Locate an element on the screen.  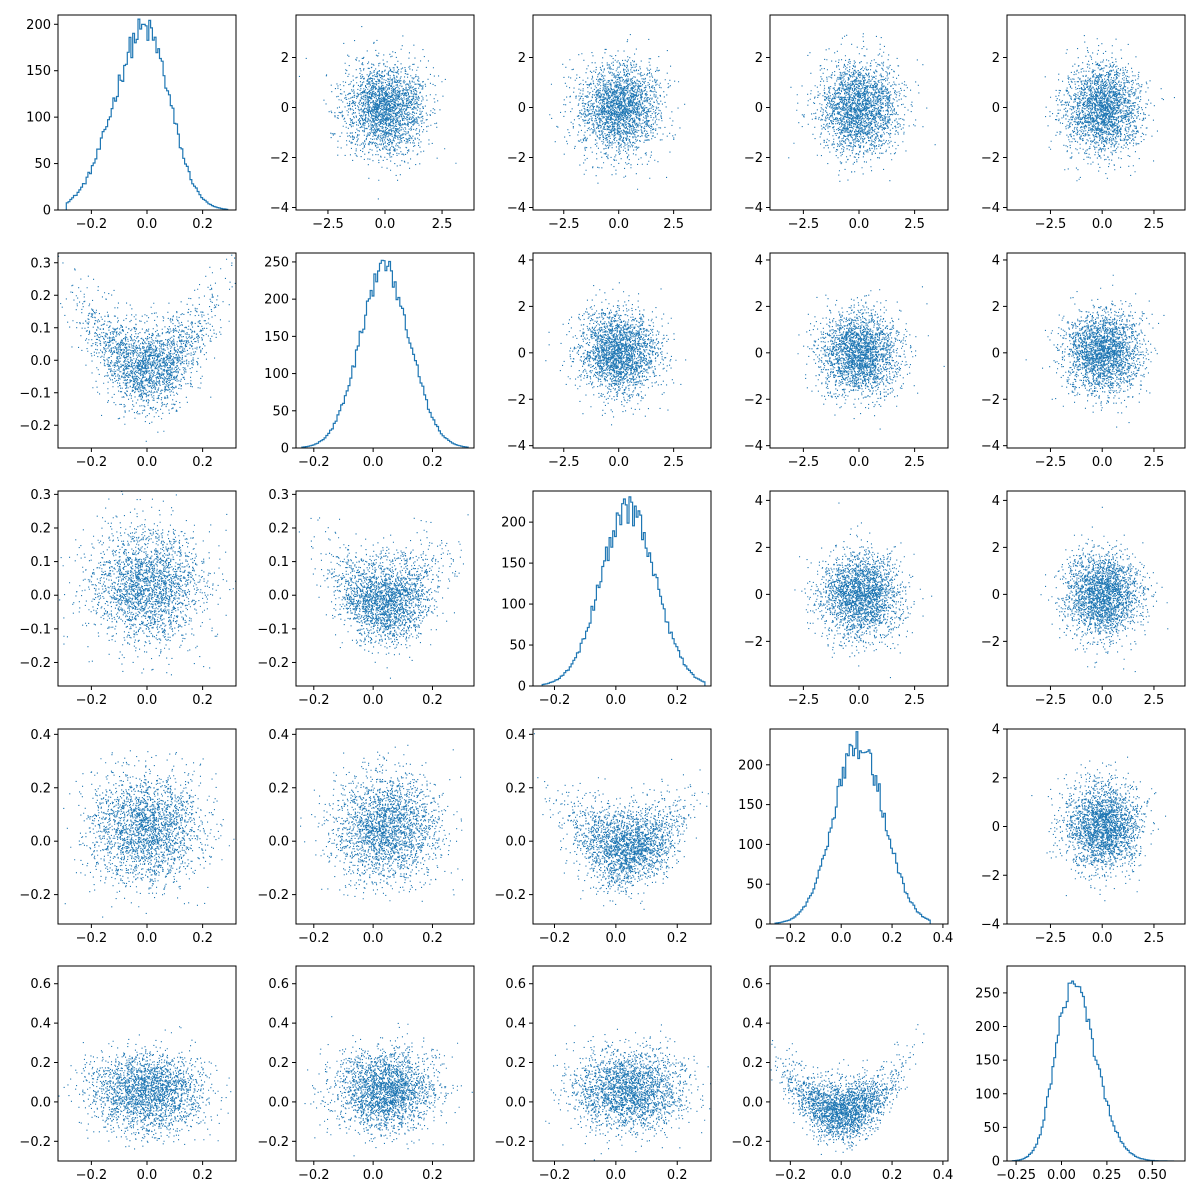
panel-r4-c0-xtick-label: 0.0 is located at coordinates (147, 1175).